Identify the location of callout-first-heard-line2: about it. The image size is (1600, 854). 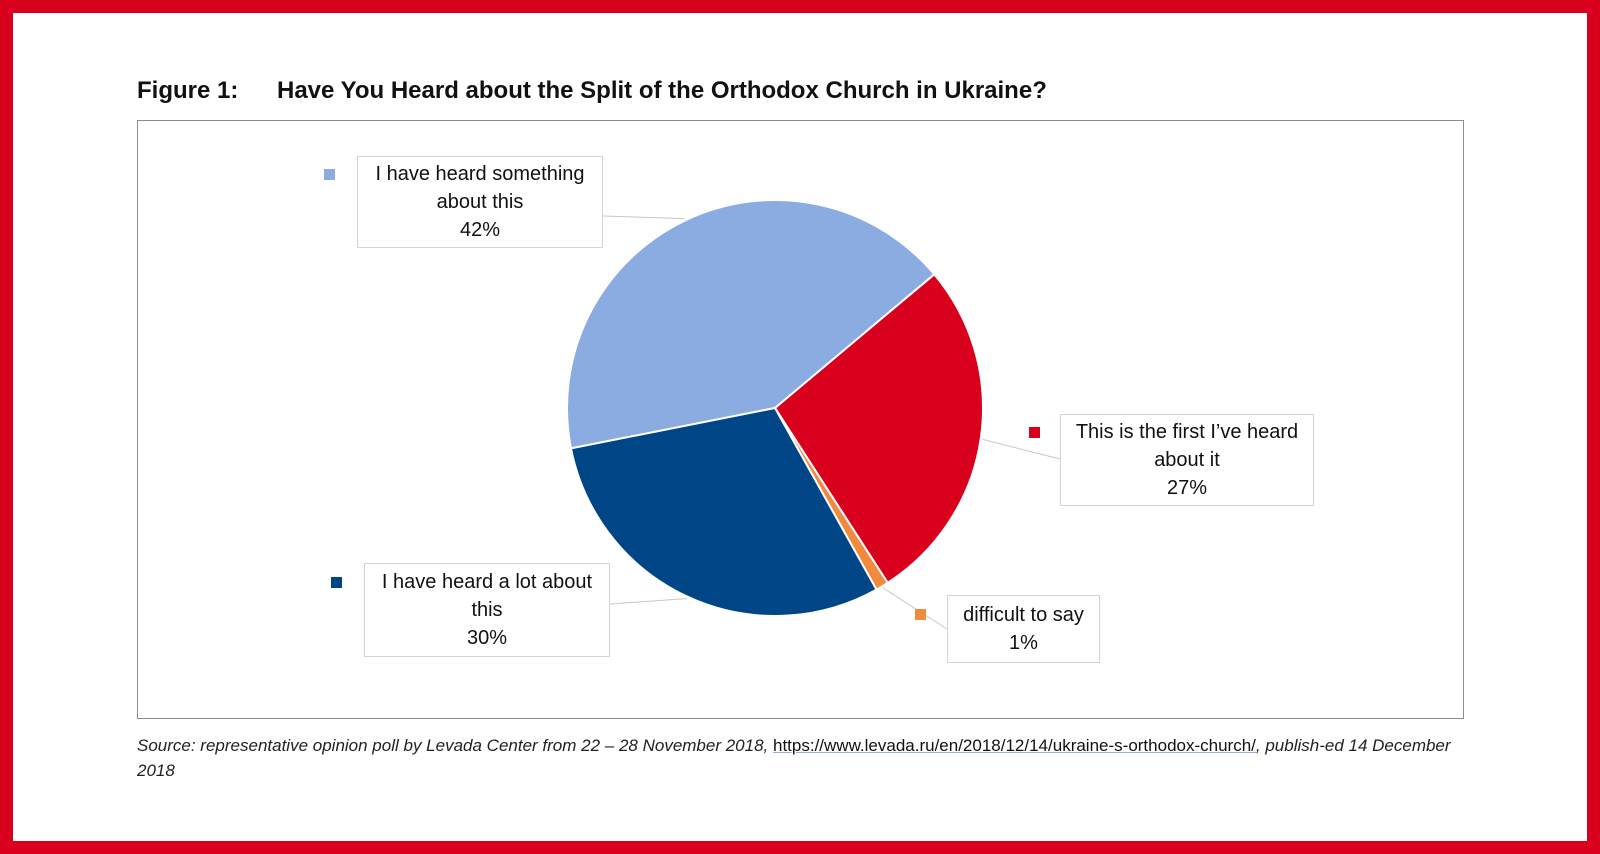
(1187, 460).